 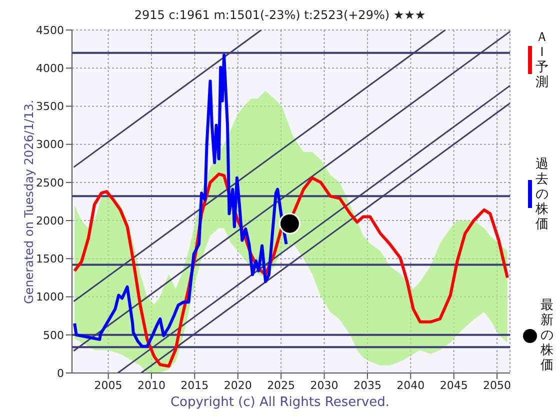 I want to click on x-tick-label: 2050, so click(x=497, y=385).